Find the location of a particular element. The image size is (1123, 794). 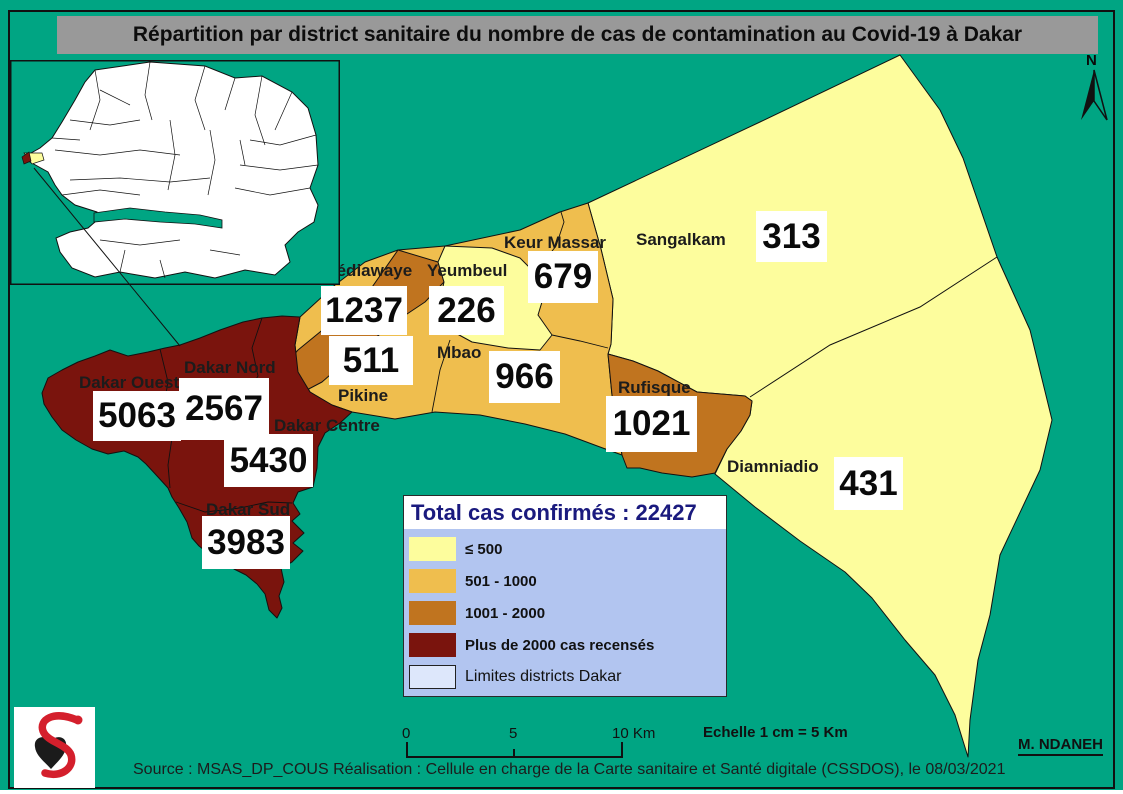

north-label: N is located at coordinates (1091, 60).